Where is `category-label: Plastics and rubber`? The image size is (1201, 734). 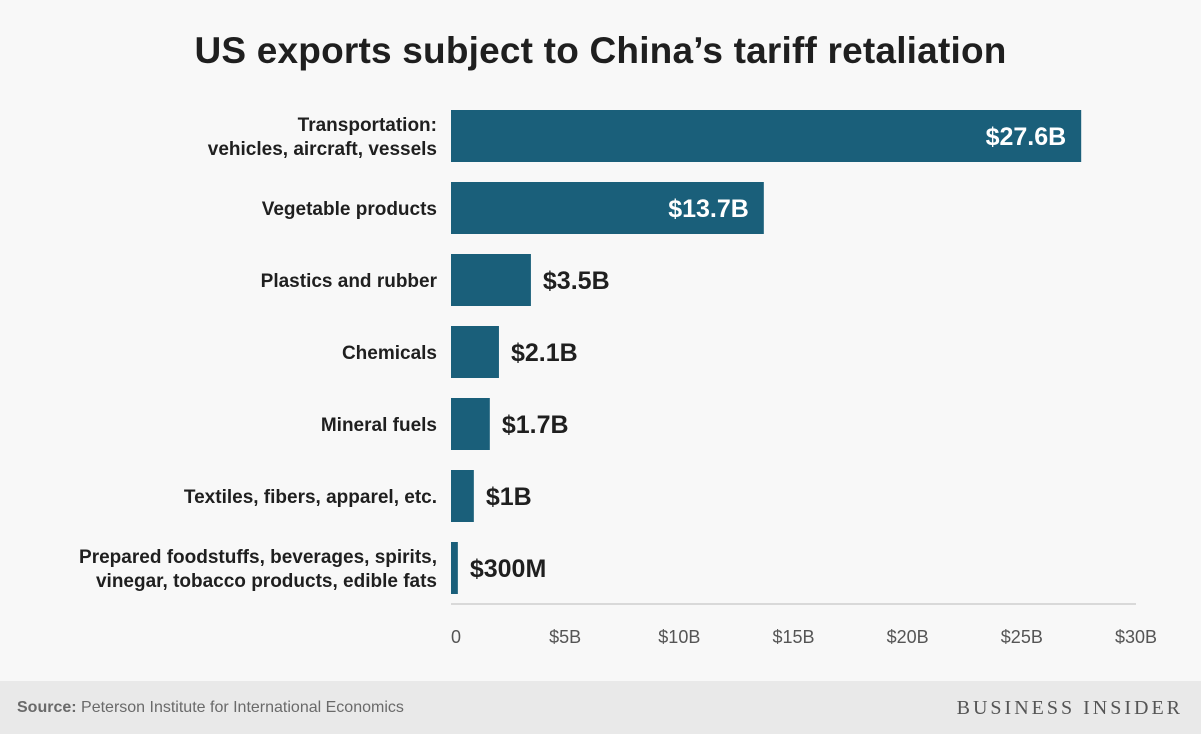 category-label: Plastics and rubber is located at coordinates (349, 281).